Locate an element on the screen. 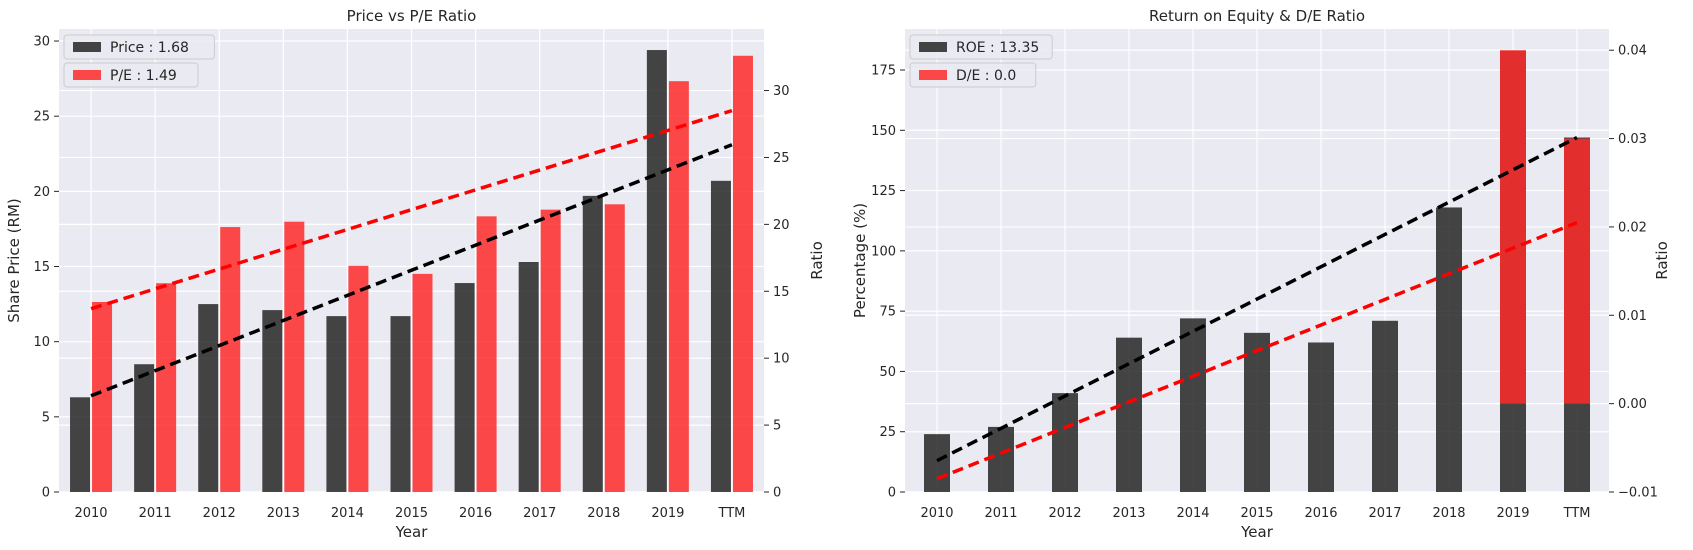 This screenshot has width=1693, height=550. y-right-tick-label: 5 is located at coordinates (777, 426).